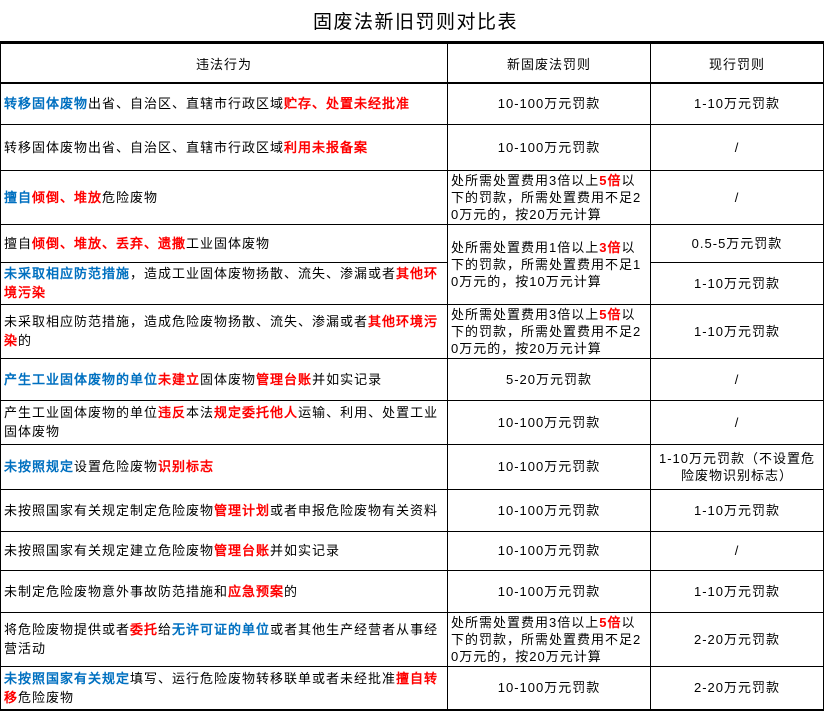  I want to click on text-segment: 0.5-5万元罚款, so click(737, 243).